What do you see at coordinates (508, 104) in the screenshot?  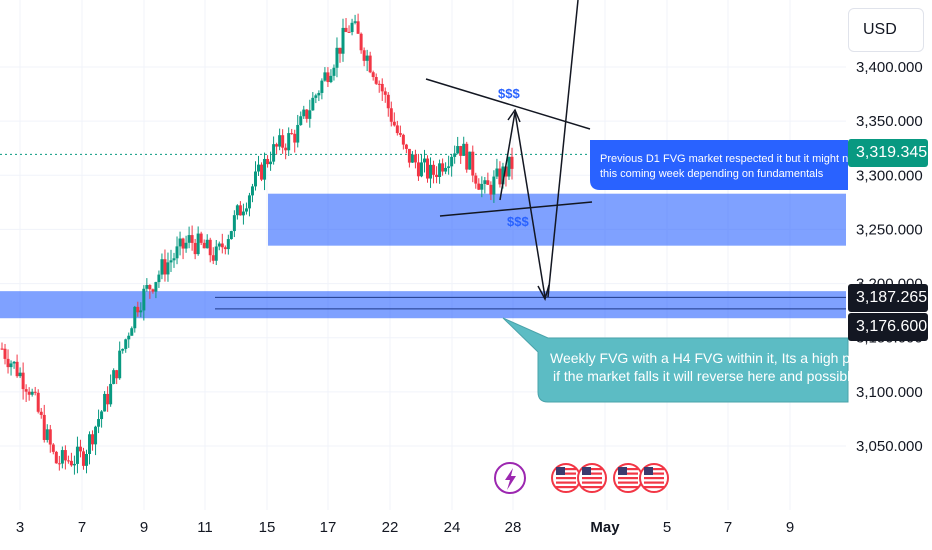 I see `triangle-upper-line` at bounding box center [508, 104].